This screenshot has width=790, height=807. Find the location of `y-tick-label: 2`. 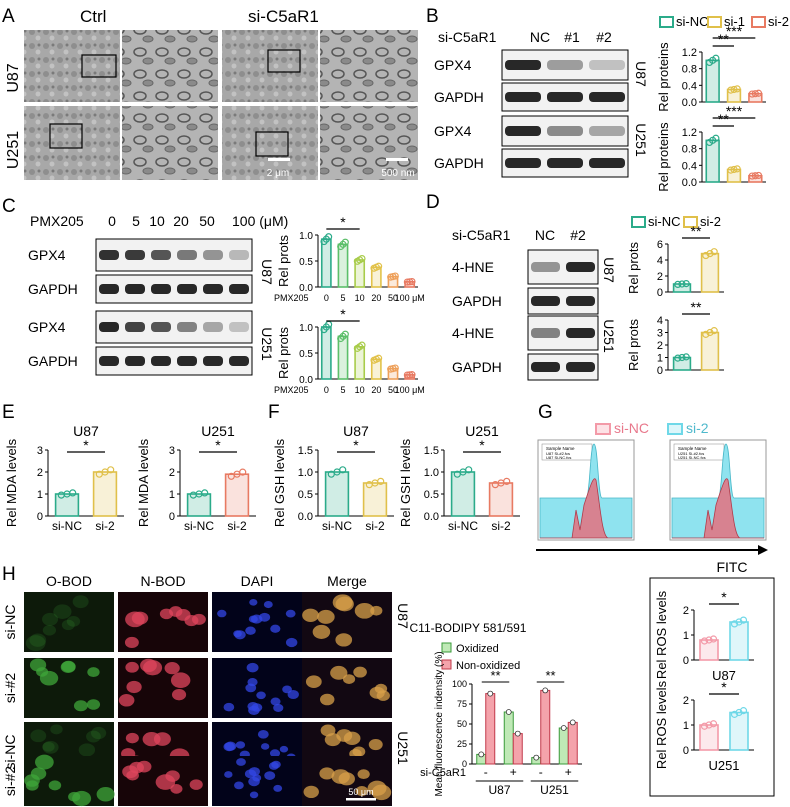

y-tick-label: 2 is located at coordinates (660, 346).